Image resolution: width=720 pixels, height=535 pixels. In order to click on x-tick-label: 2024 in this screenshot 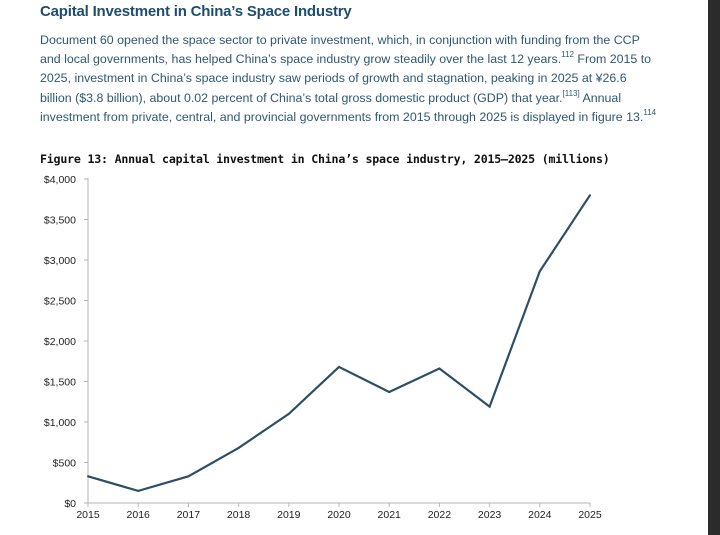, I will do `click(540, 515)`.